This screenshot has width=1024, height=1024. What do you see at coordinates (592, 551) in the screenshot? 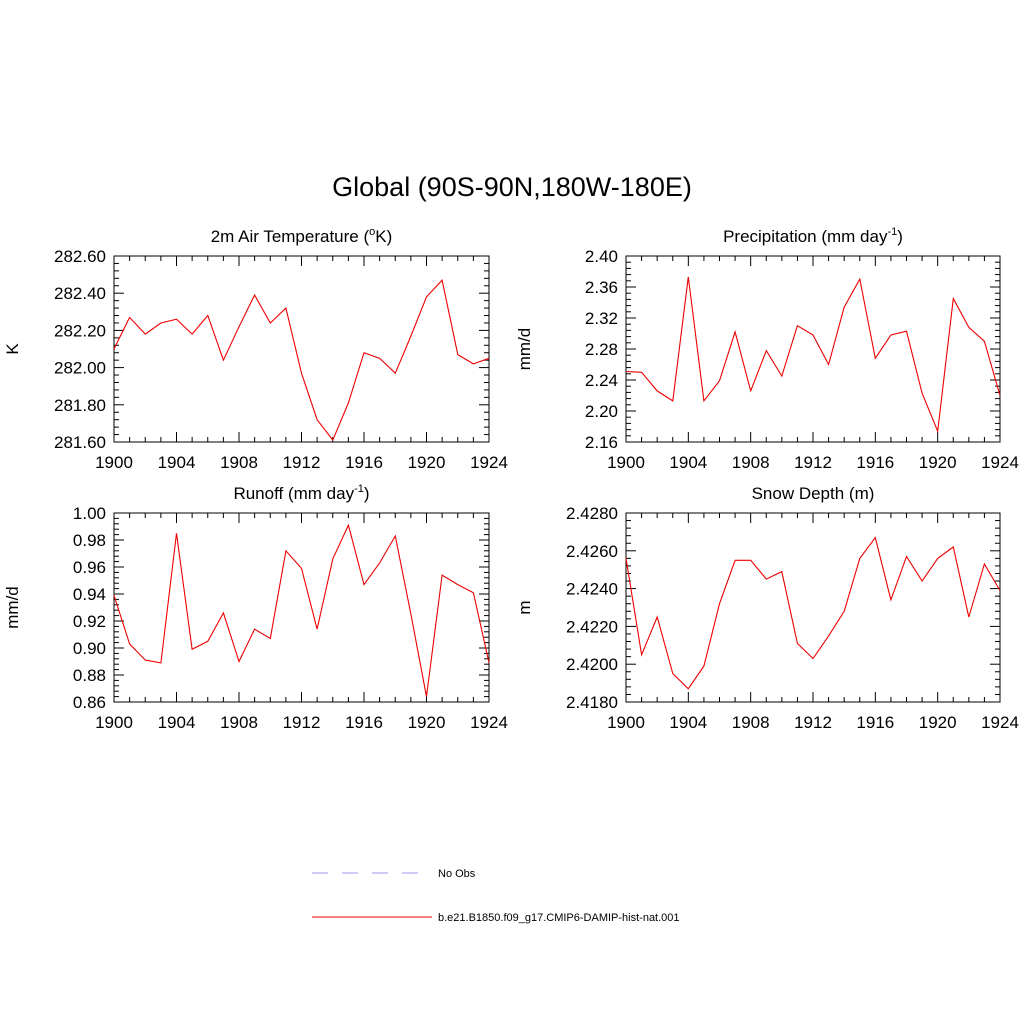
I see `y-tick-label: 2.4260` at bounding box center [592, 551].